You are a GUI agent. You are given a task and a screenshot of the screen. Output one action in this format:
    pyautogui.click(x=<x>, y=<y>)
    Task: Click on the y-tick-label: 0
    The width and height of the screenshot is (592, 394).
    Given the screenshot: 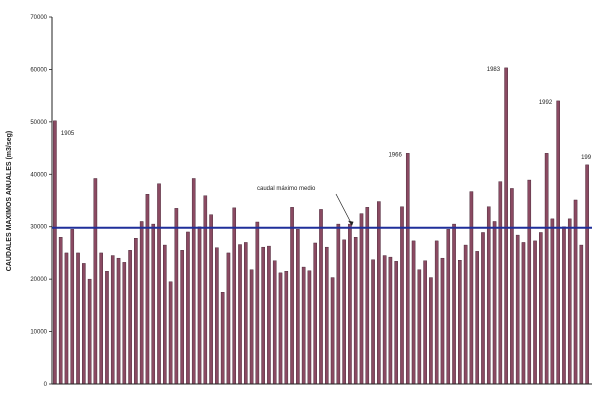 What is the action you would take?
    pyautogui.click(x=46, y=385)
    